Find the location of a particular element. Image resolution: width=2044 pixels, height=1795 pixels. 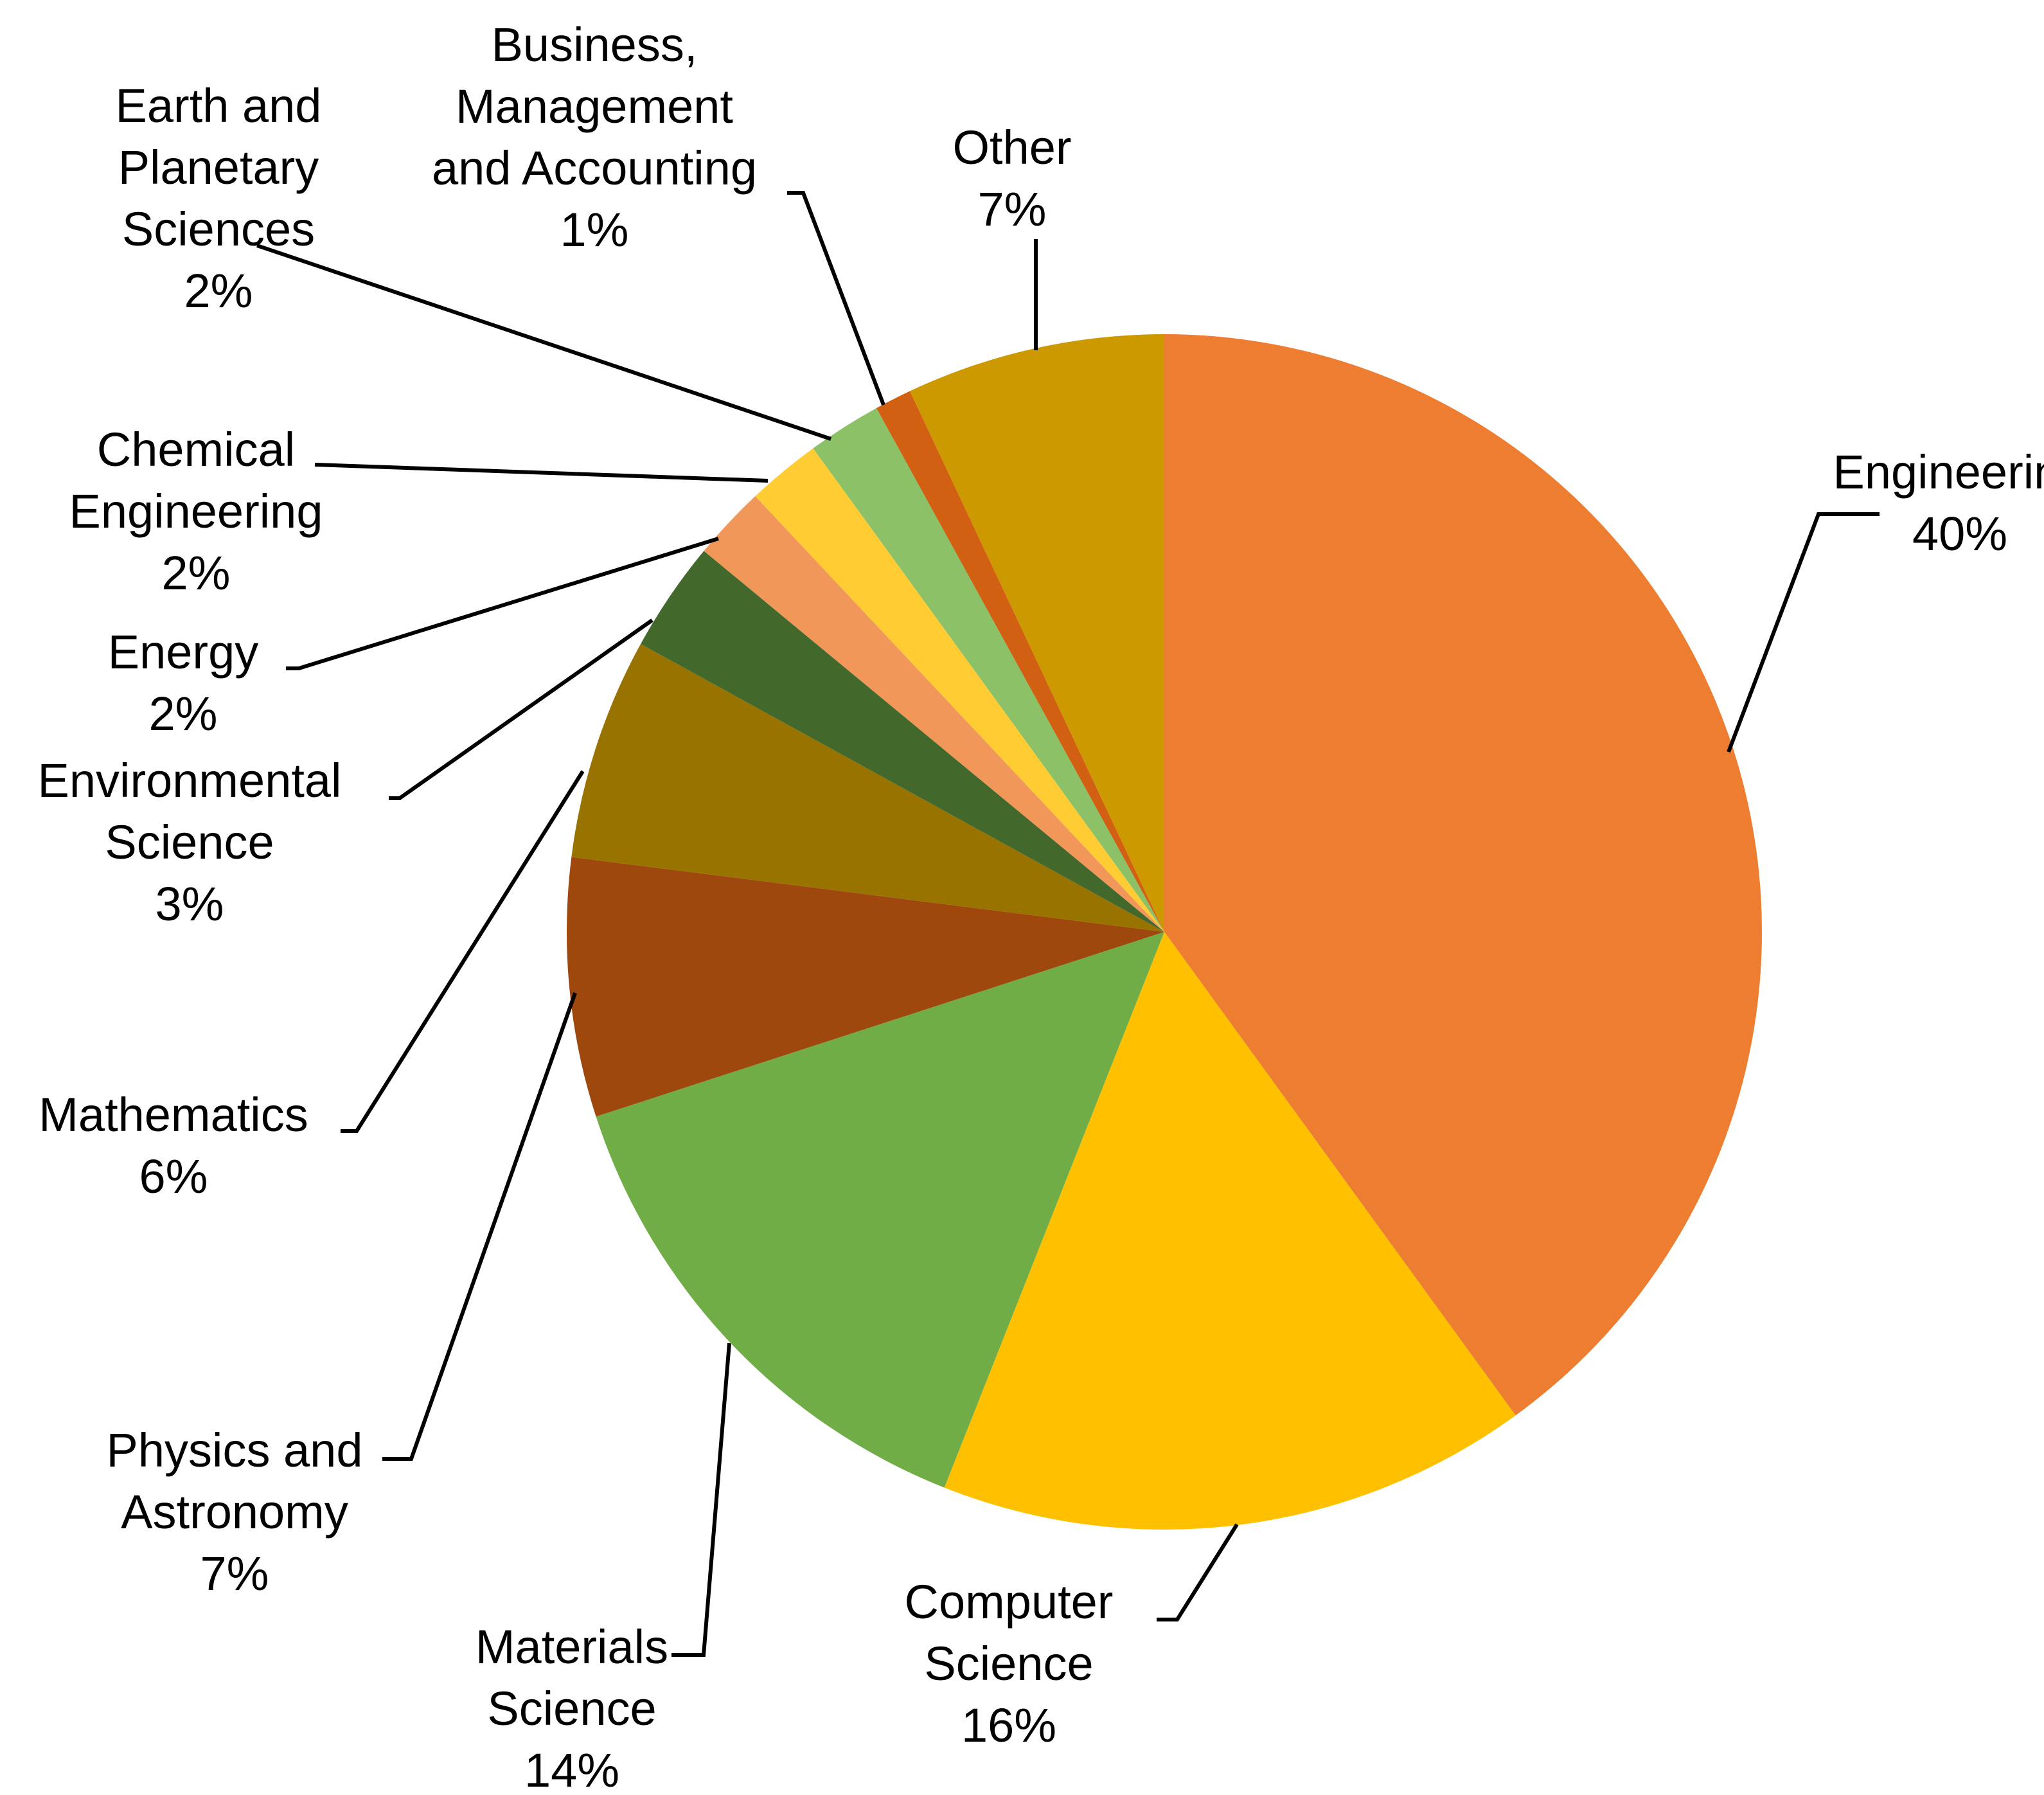

data-label-computer-science: Computer Science 16% is located at coordinates (1010, 1663).